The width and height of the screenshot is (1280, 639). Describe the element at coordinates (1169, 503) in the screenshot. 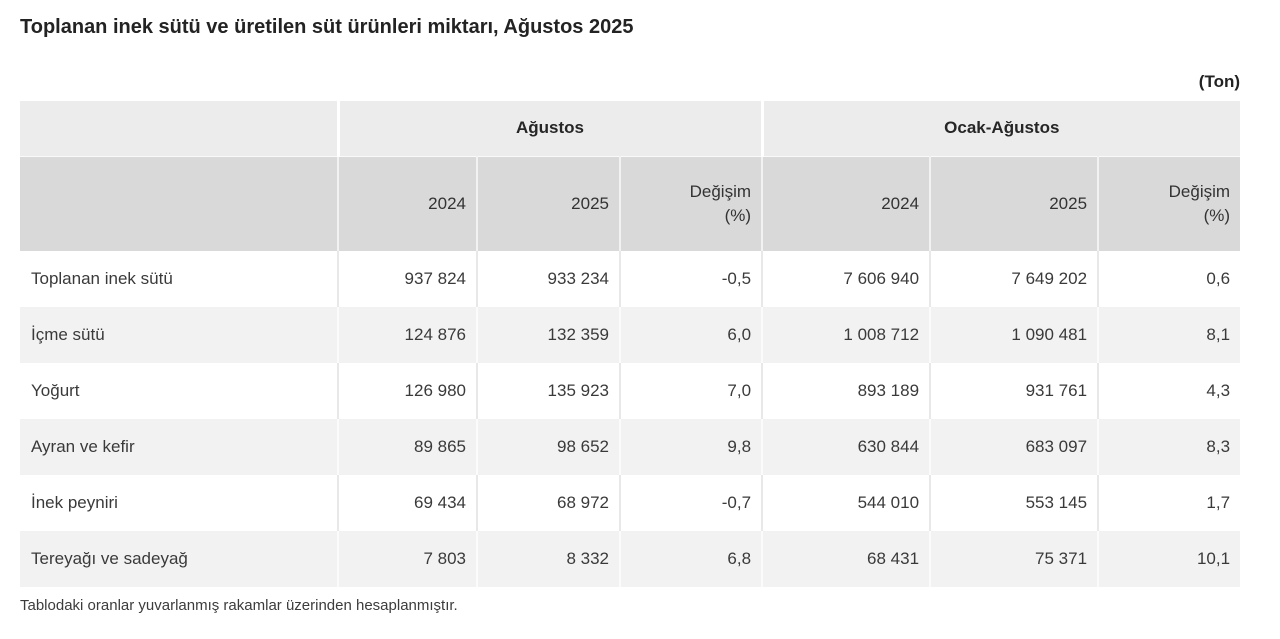

I see `cell-value: 1,7` at that location.